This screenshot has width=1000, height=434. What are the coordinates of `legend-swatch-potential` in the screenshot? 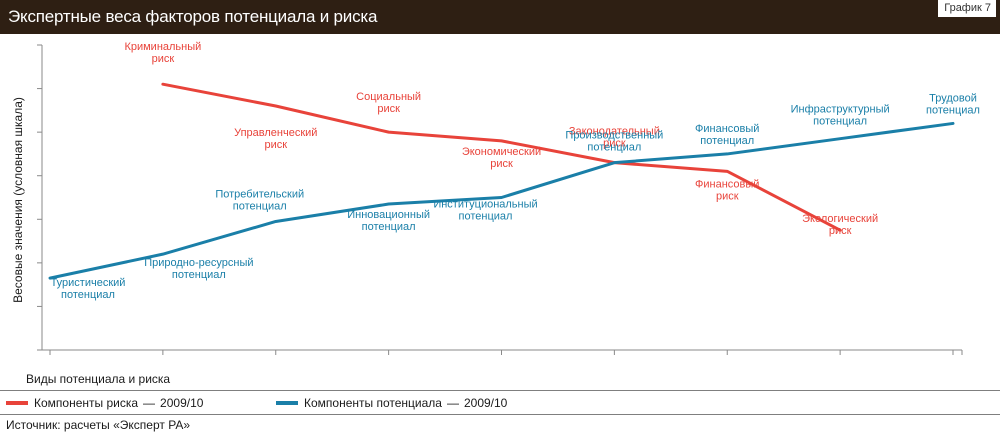 It's located at (287, 402).